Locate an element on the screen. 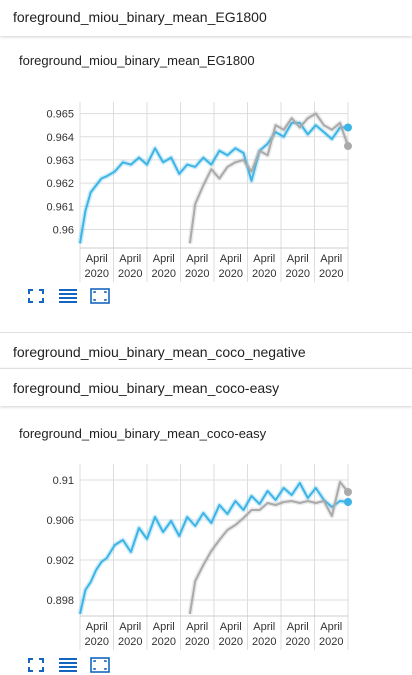 The width and height of the screenshot is (412, 675). y-tick-label: 0.898 is located at coordinates (60, 601).